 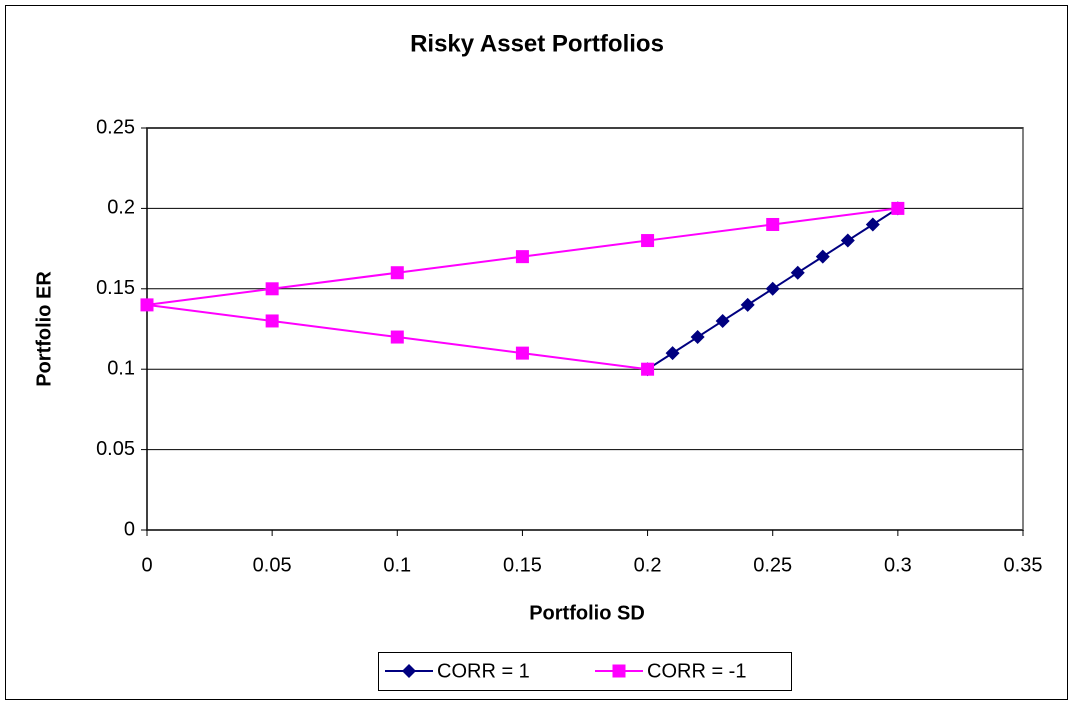 I want to click on legend-label: CORR = 1, so click(x=483, y=671).